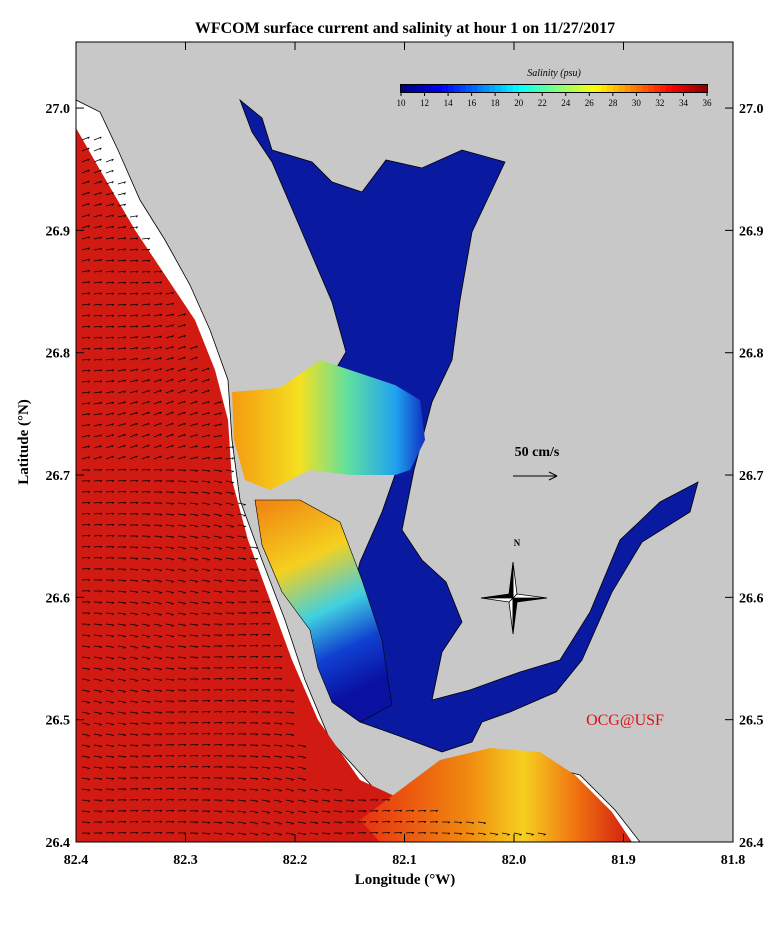 This screenshot has width=770, height=941. Describe the element at coordinates (449, 103) in the screenshot. I see `colorbar-tick-label: 14` at that location.